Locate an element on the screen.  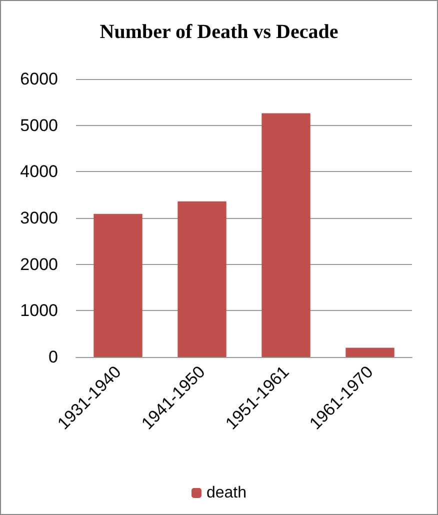
legend-label: death is located at coordinates (226, 493).